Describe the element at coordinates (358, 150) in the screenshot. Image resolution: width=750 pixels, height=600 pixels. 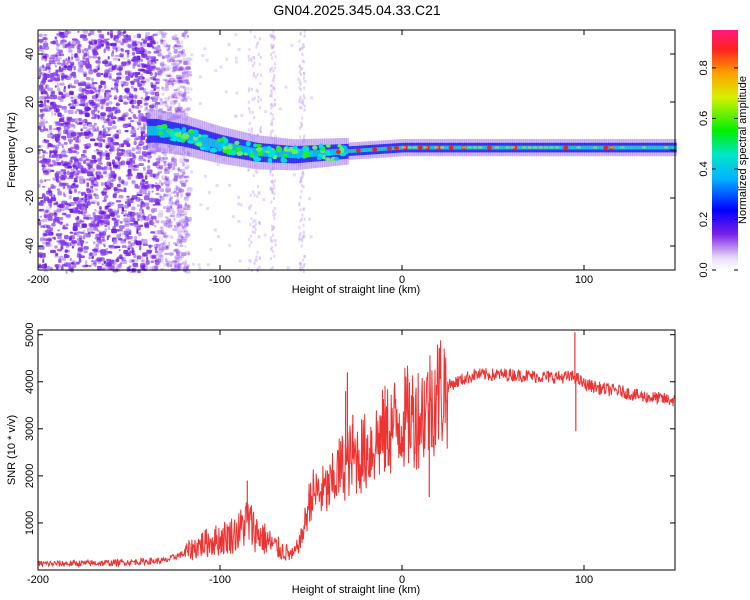
I see `ridge-peak` at that location.